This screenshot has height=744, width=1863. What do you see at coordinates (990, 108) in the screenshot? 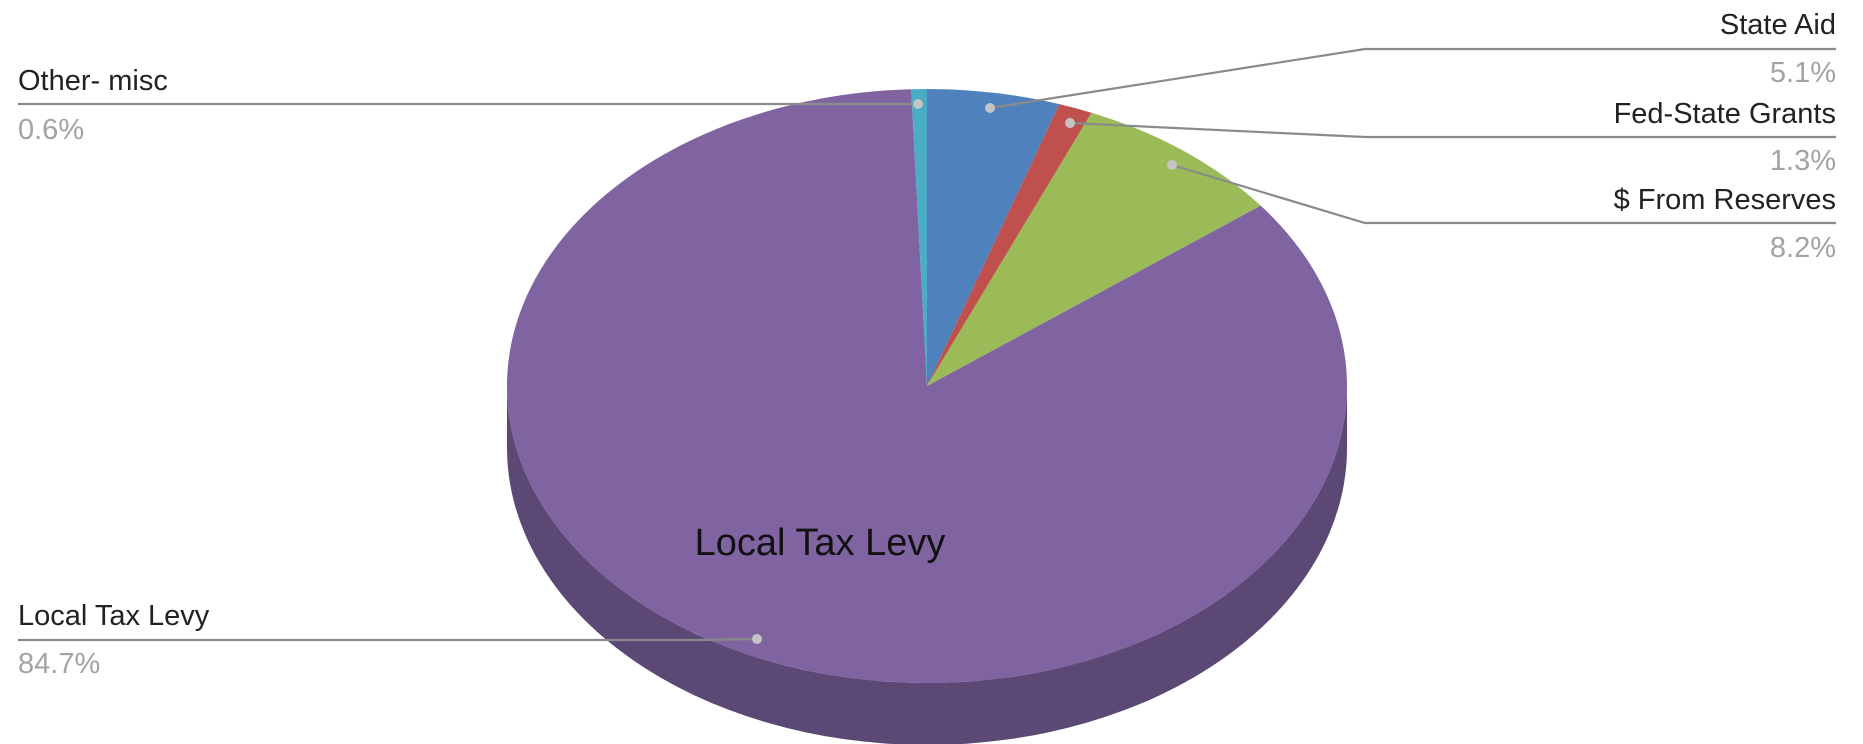
I see `callout-dot-state-aid` at bounding box center [990, 108].